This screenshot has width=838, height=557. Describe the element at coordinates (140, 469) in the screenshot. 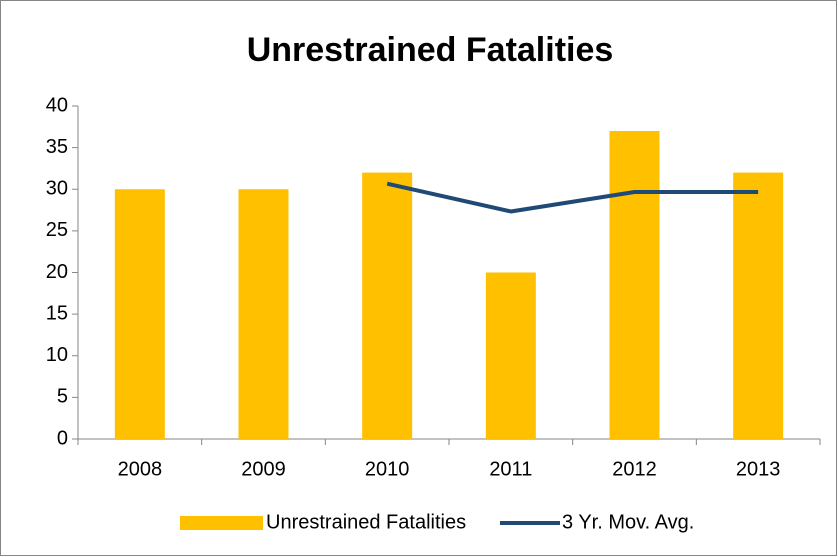

I see `x-tick-label: 2008` at that location.